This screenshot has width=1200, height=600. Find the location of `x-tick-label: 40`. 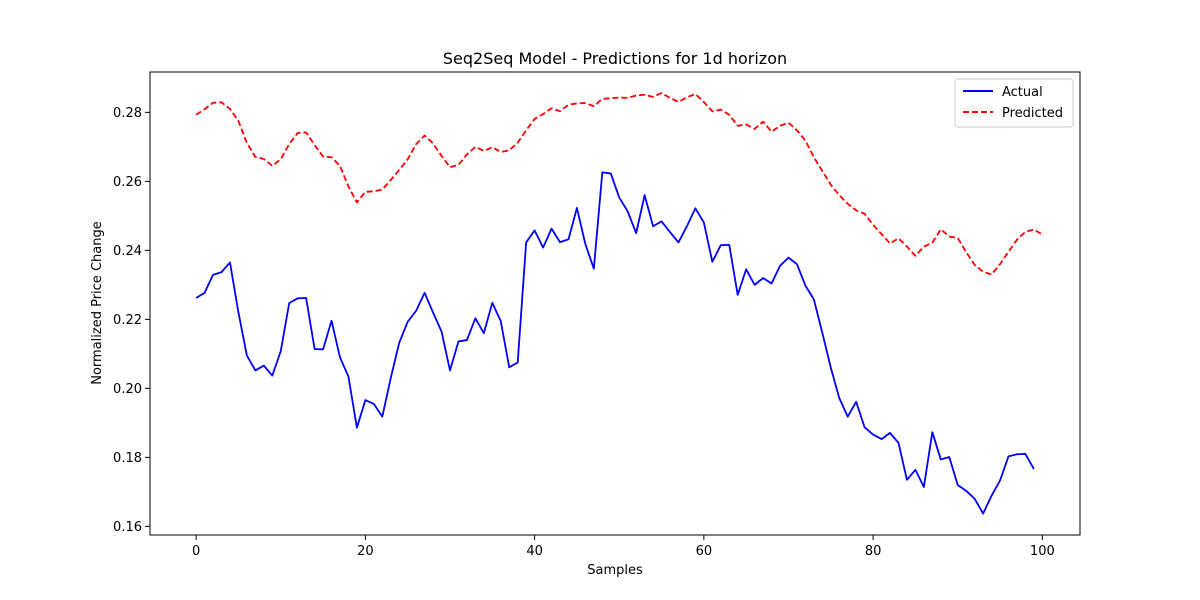

x-tick-label: 40 is located at coordinates (534, 551).